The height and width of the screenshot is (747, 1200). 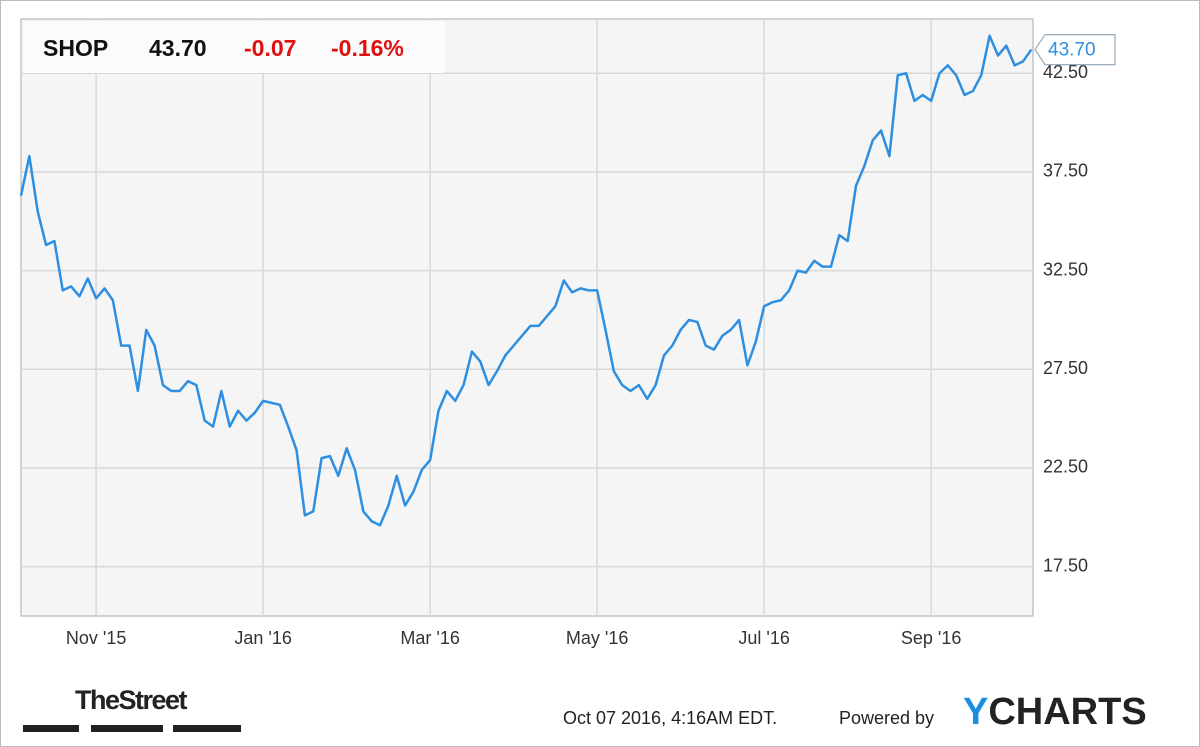 I want to click on y-tick-label: 37.50, so click(x=1065, y=171).